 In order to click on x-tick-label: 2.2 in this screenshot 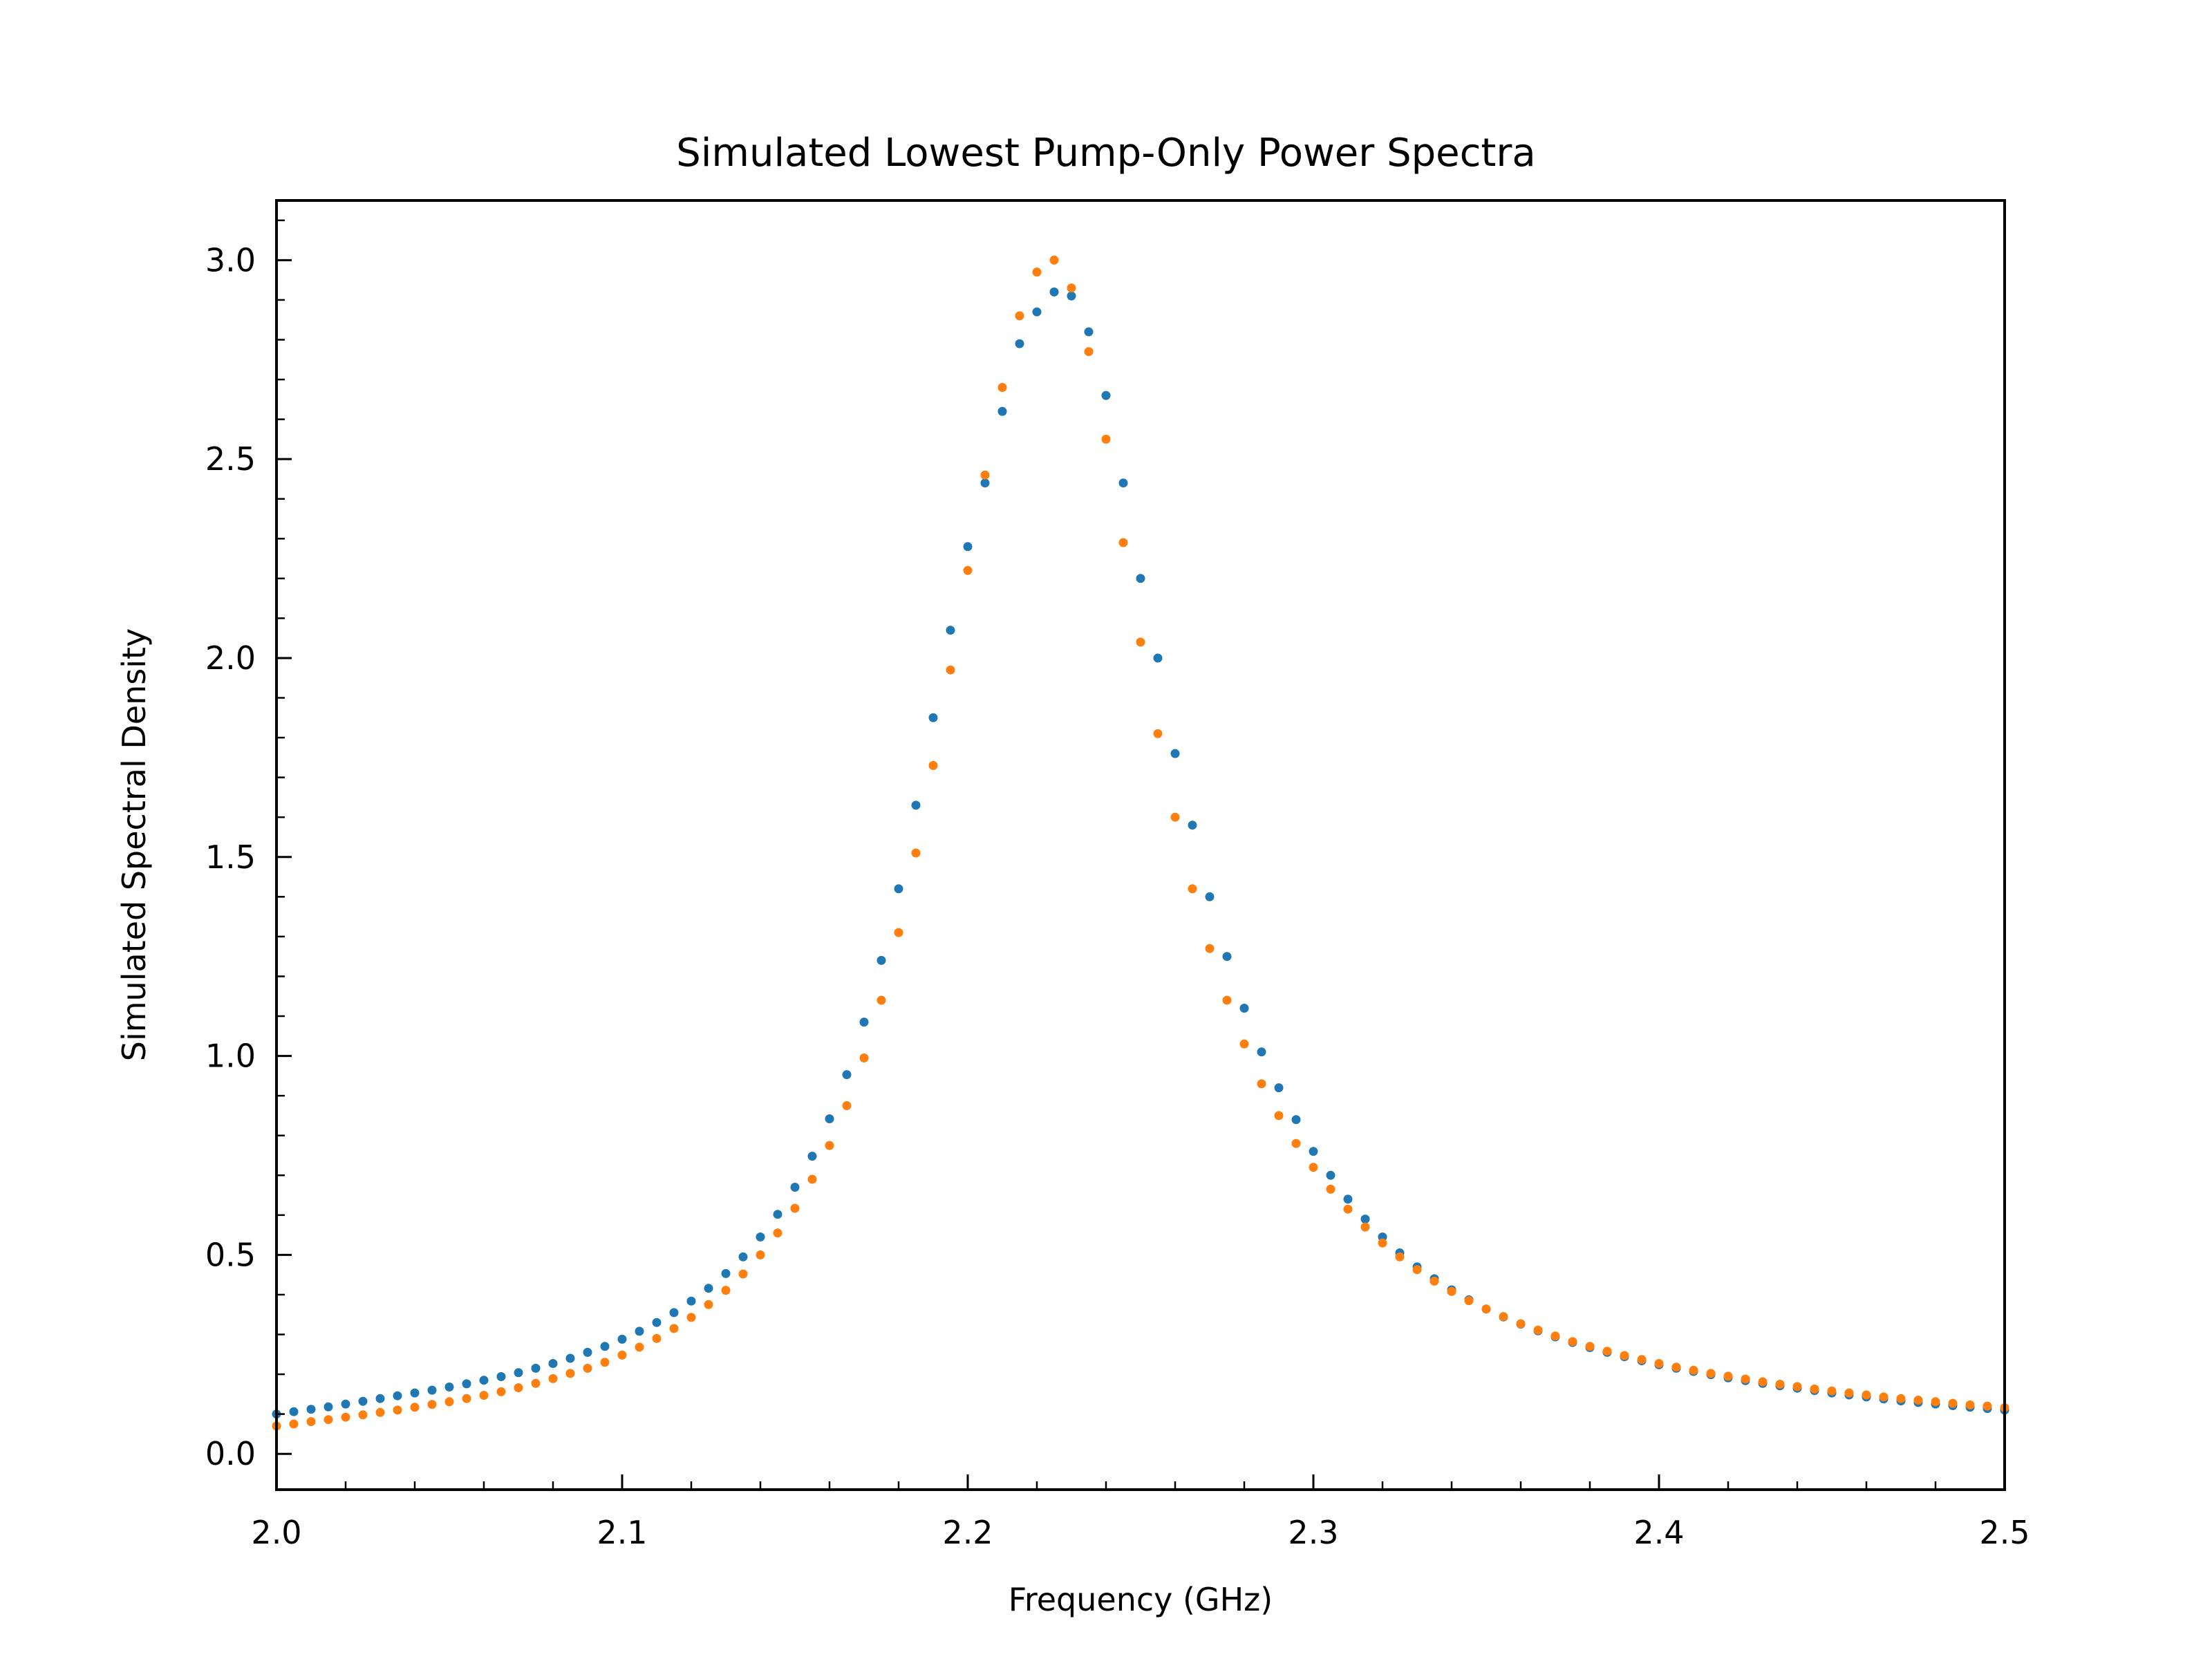, I will do `click(967, 1532)`.